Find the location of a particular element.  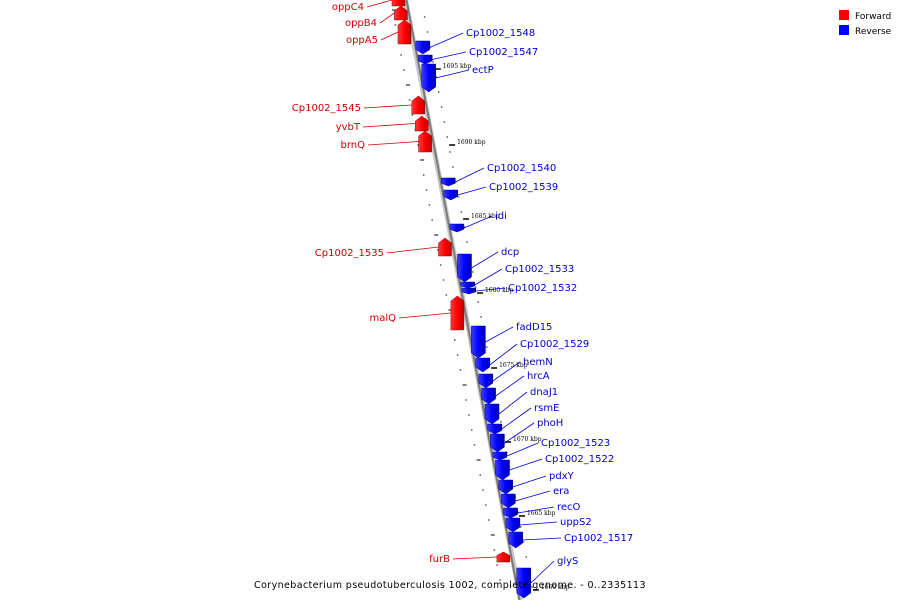

gene-dcp: dcp is located at coordinates (488, 265).